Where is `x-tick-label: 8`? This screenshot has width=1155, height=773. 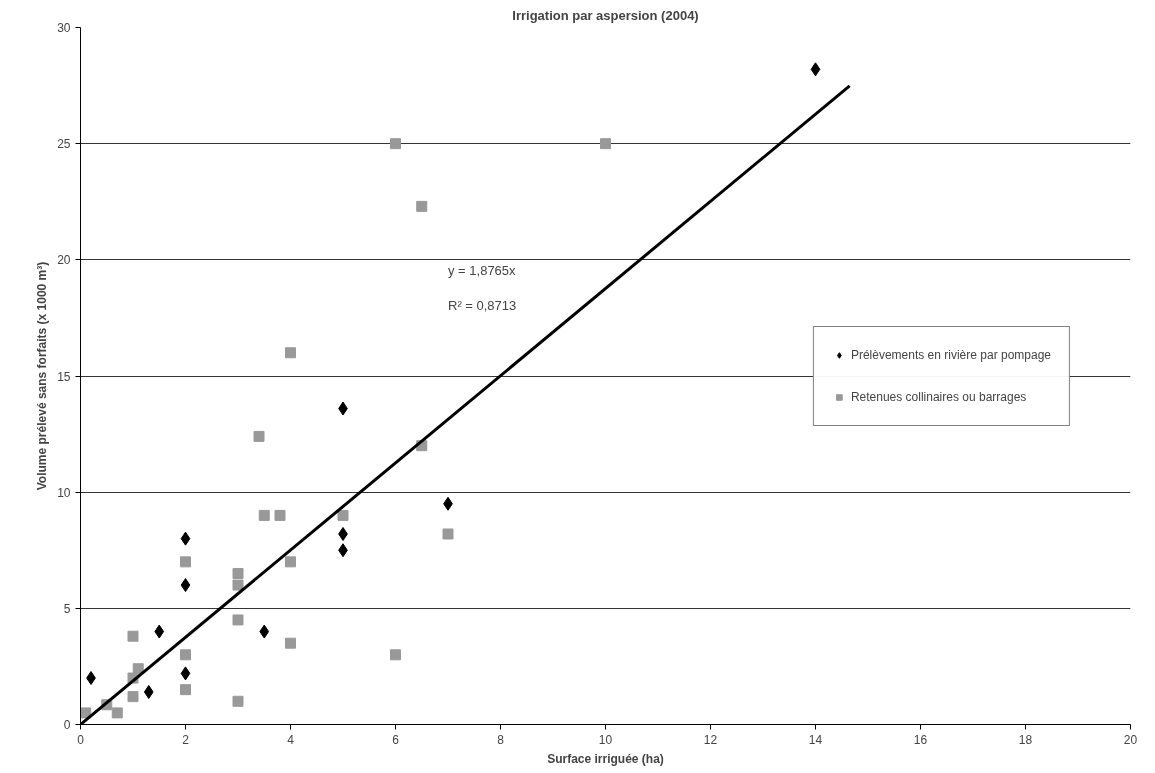
x-tick-label: 8 is located at coordinates (501, 739).